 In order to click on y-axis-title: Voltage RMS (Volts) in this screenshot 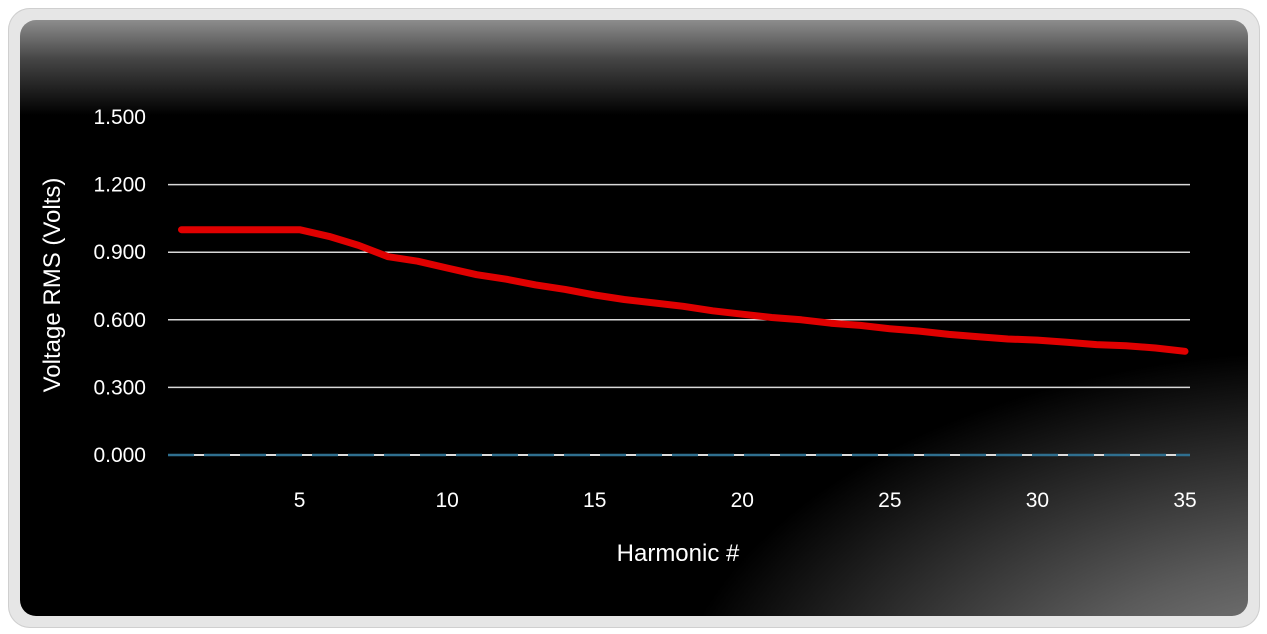, I will do `click(52, 285)`.